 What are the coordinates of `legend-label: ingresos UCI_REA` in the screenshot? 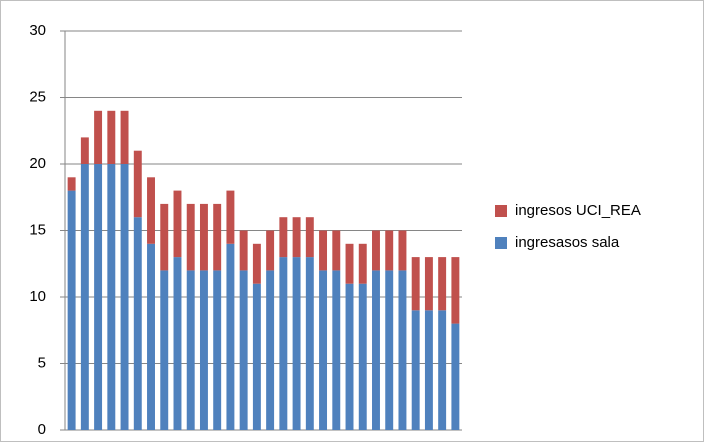 It's located at (578, 210).